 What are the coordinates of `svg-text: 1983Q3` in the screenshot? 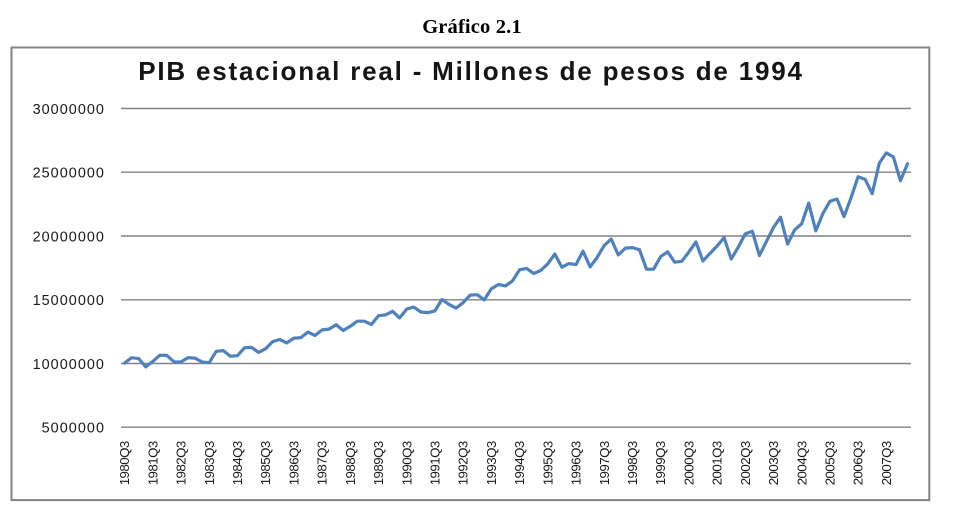 It's located at (209, 463).